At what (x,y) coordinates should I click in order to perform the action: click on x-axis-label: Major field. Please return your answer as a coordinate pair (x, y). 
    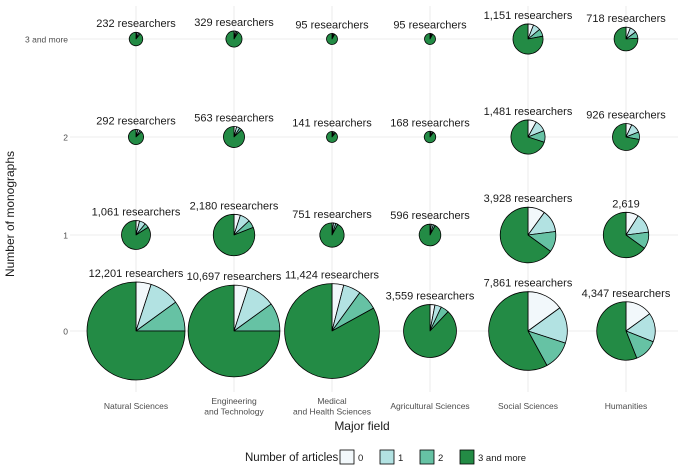
    Looking at the image, I should click on (361, 426).